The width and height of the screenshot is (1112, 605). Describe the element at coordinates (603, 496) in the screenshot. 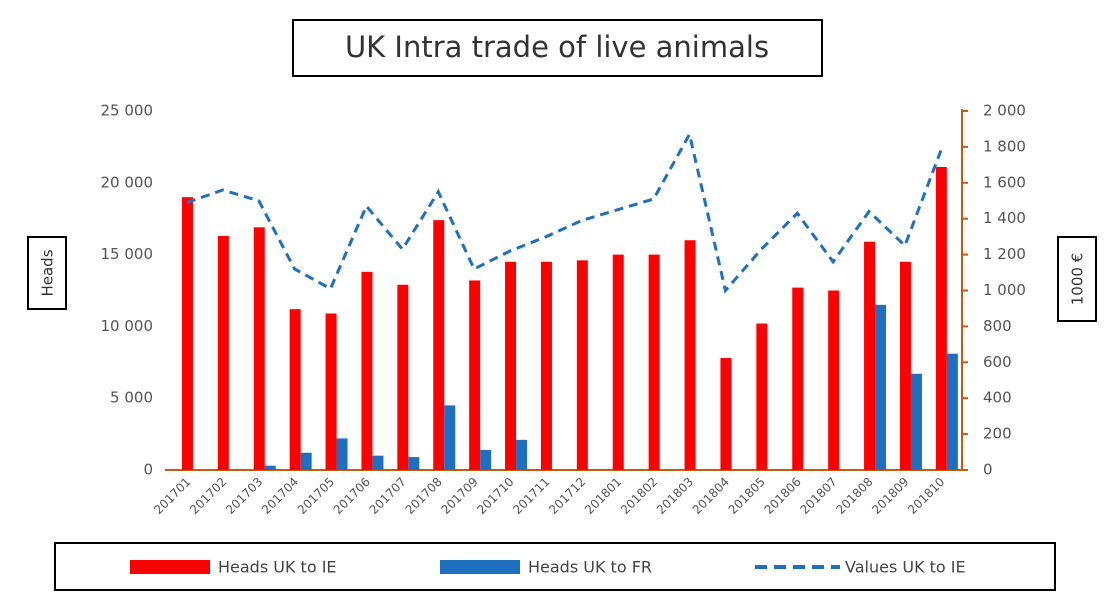

I see `x-tick-label: 201801` at that location.